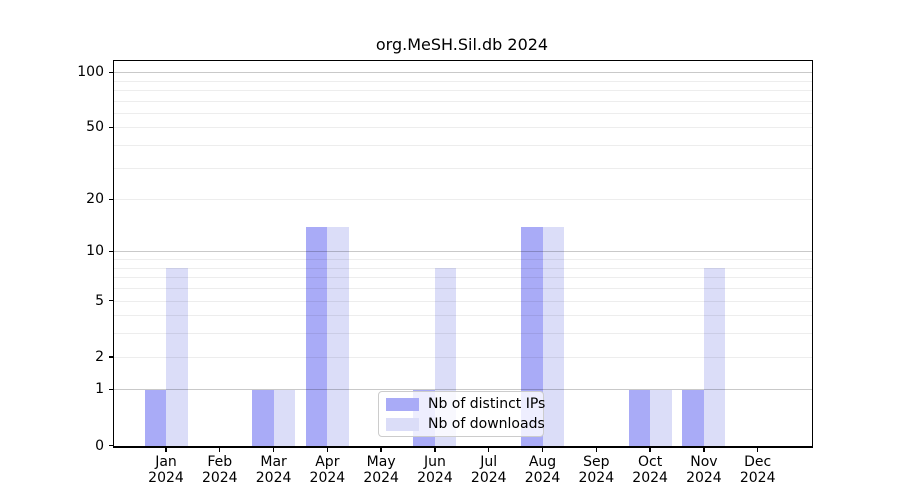 The image size is (900, 500). I want to click on x-axis-tick-label: Oct 2024, so click(650, 470).